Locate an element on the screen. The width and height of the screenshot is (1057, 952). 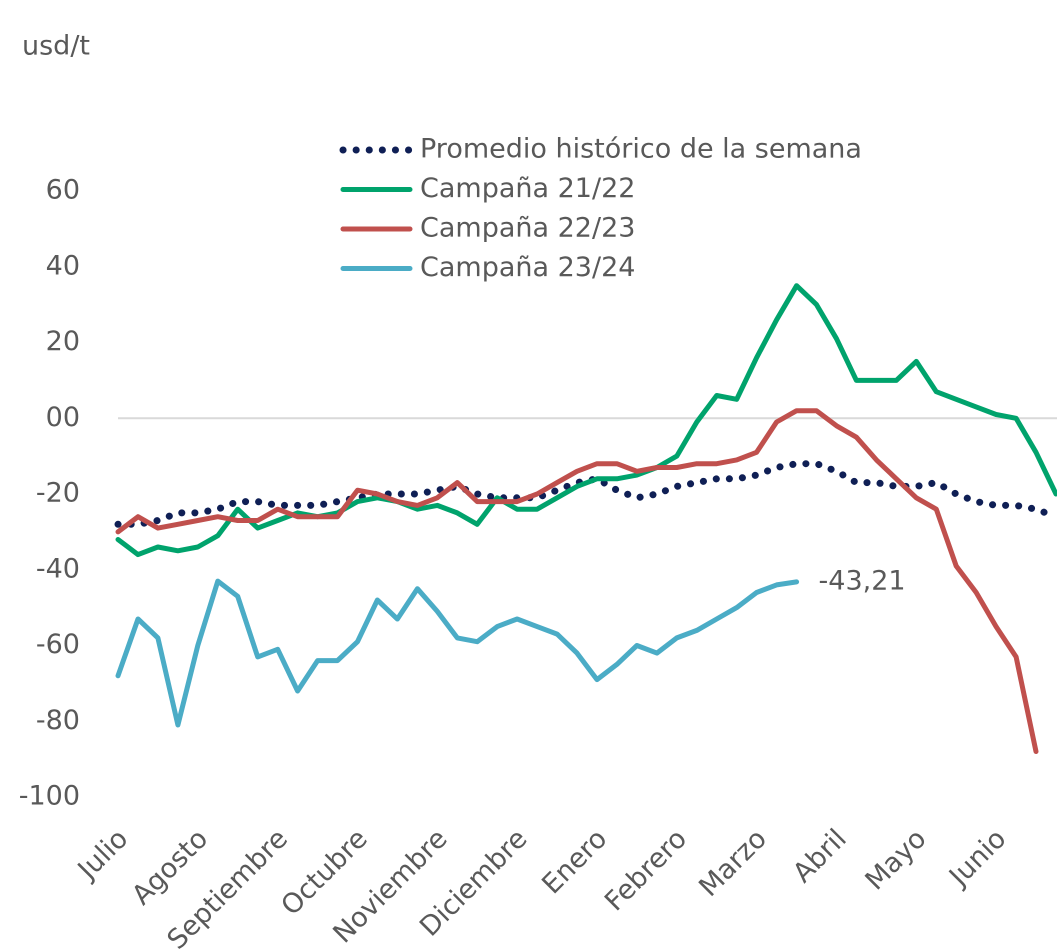
legend-label: Campaña 23/24 is located at coordinates (527, 267).